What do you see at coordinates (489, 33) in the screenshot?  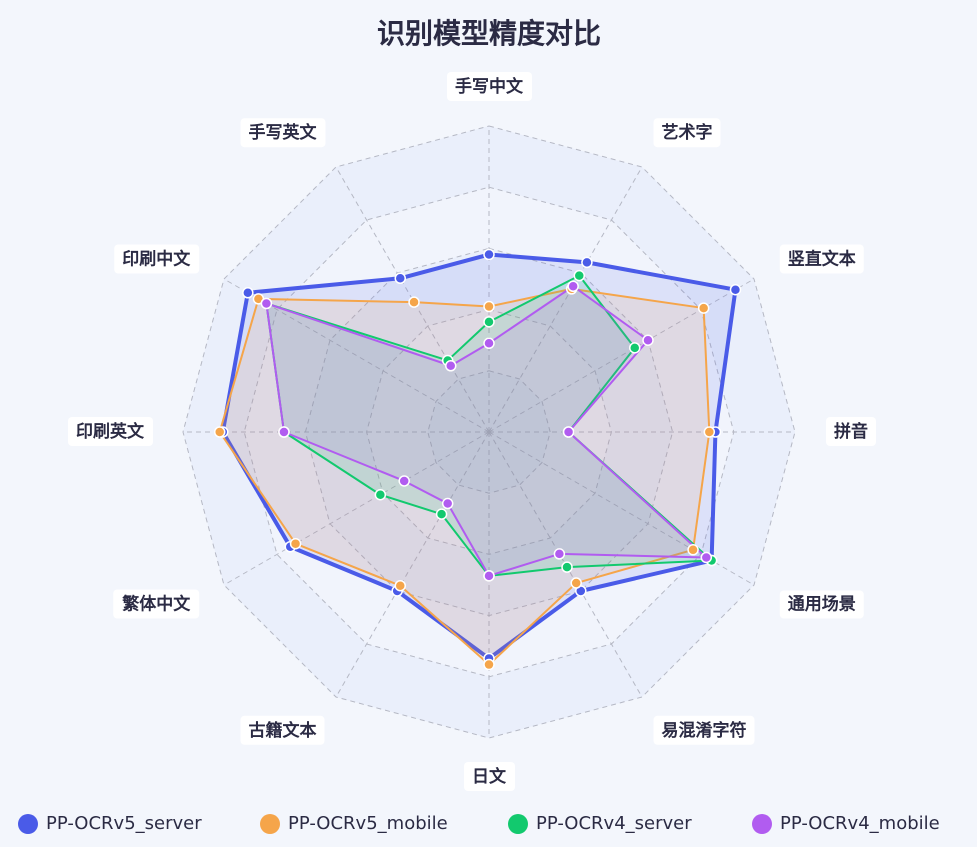 I see `chart-title: 识别模型精度对比` at bounding box center [489, 33].